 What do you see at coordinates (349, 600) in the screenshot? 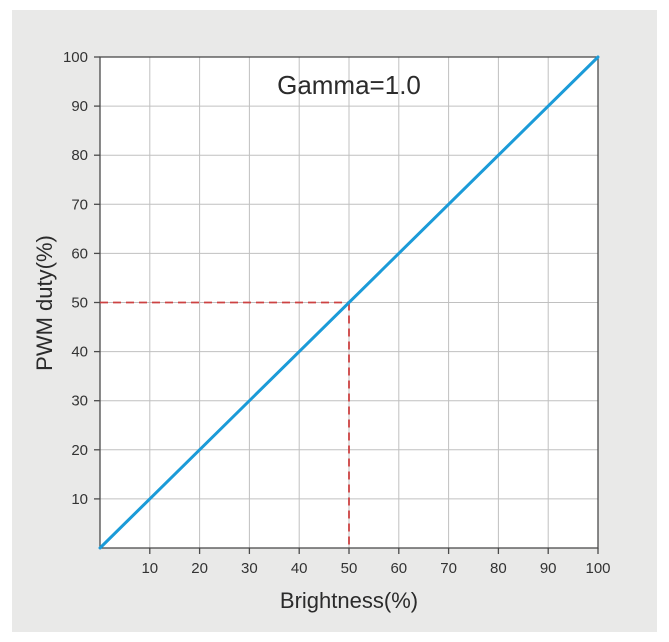
I see `x-axis-label: Brightness(%)` at bounding box center [349, 600].